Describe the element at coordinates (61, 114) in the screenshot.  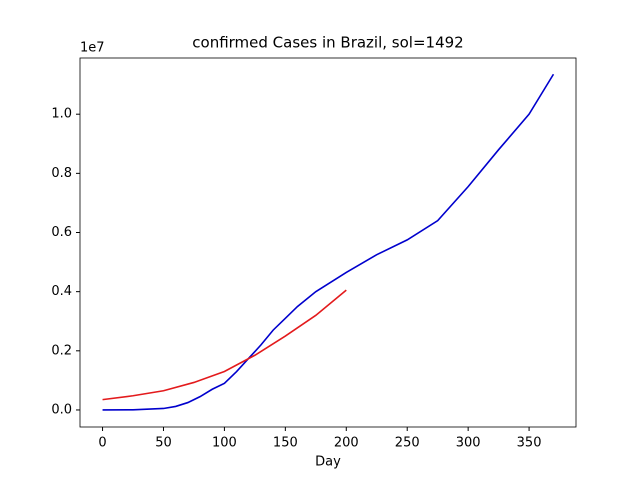
I see `y-tick-label: 1.0` at that location.